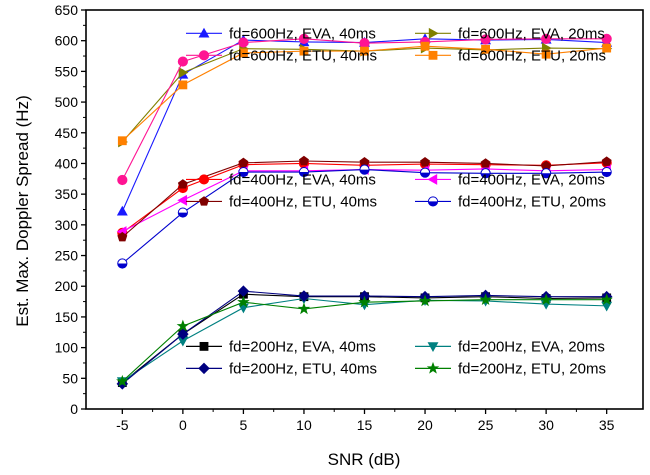 Image resolution: width=650 pixels, height=475 pixels. Describe the element at coordinates (486, 425) in the screenshot. I see `x-tick-label: 25` at that location.